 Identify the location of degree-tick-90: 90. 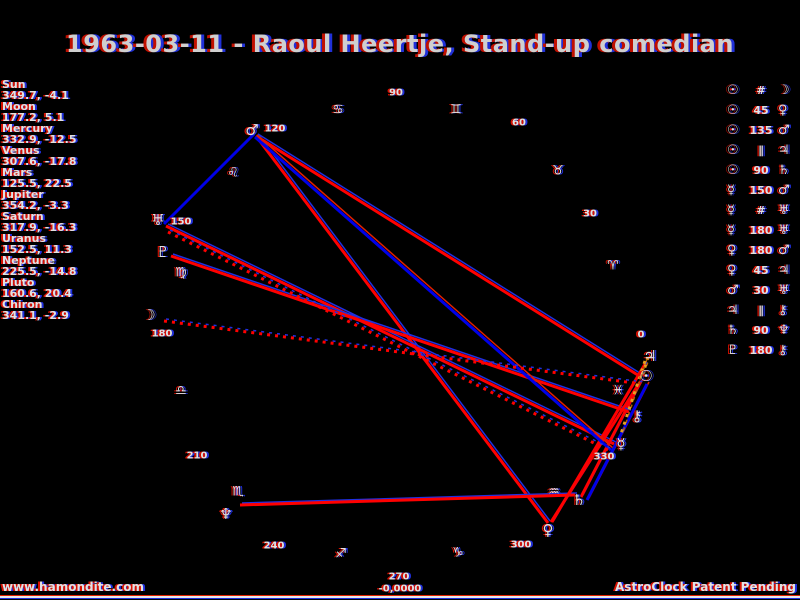
(396, 93).